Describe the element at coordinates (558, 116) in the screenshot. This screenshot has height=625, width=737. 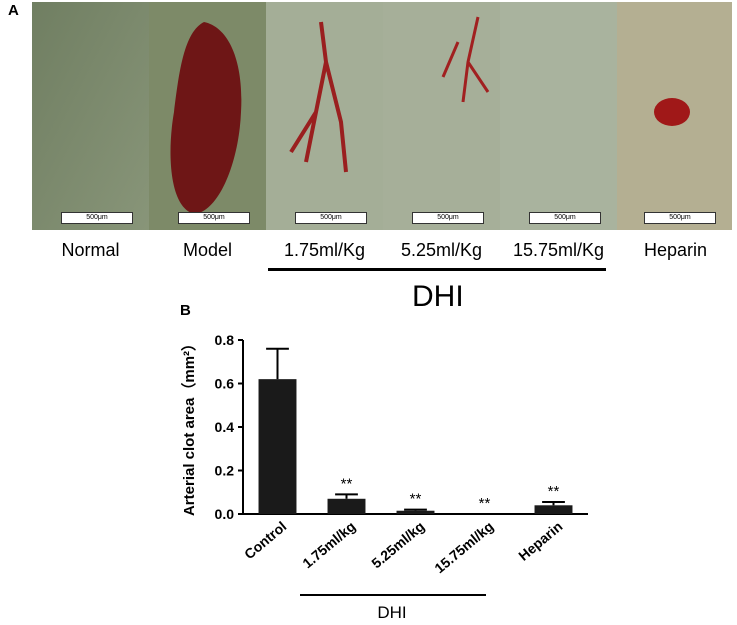
I see `photo-dose-3: 500μm` at that location.